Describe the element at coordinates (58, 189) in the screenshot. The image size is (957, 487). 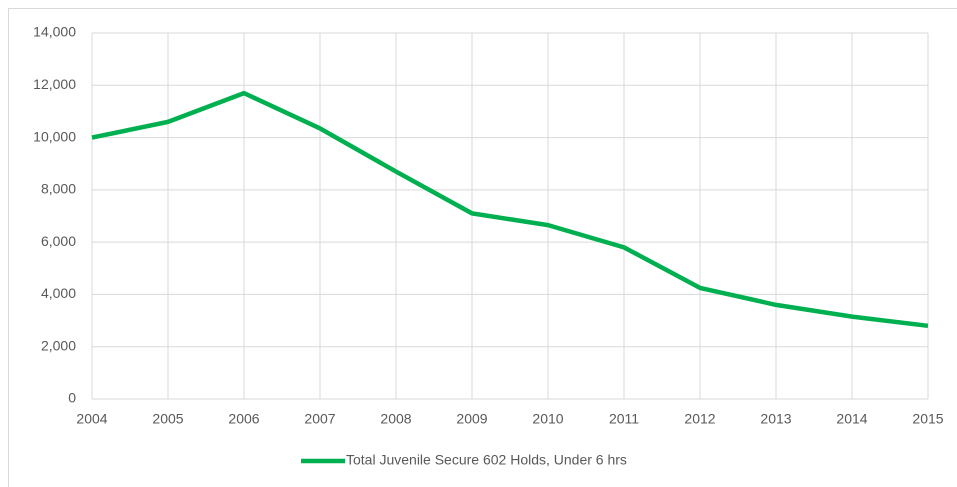
I see `y-tick-label: 8,000` at that location.